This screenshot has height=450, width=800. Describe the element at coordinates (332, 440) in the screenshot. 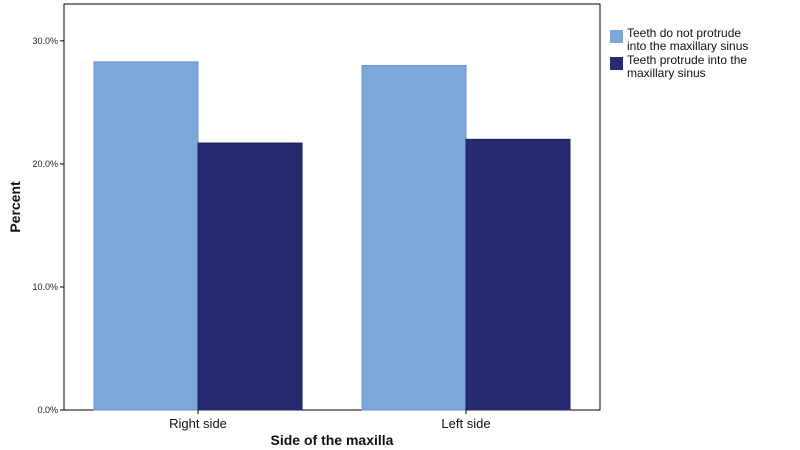

I see `x-axis-title: Side of the maxilla` at that location.